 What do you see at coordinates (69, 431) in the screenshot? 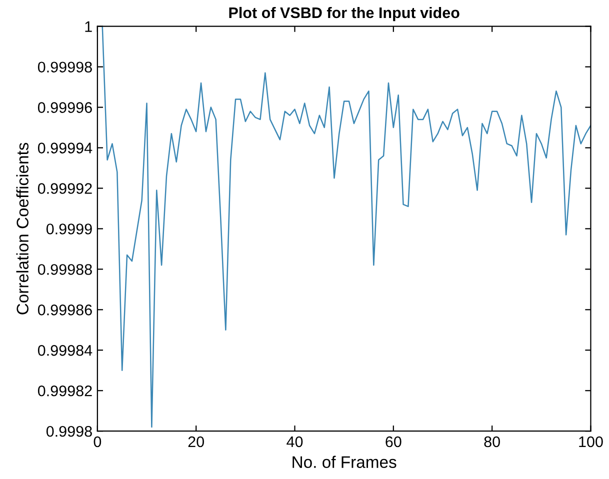
I see `y-tick-label: 0.9998` at bounding box center [69, 431].